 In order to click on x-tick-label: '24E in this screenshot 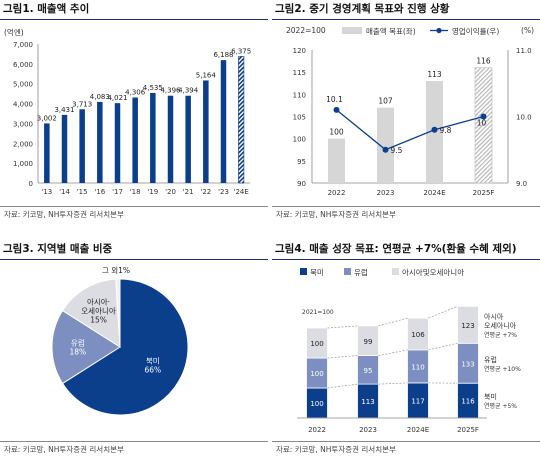, I will do `click(241, 192)`.